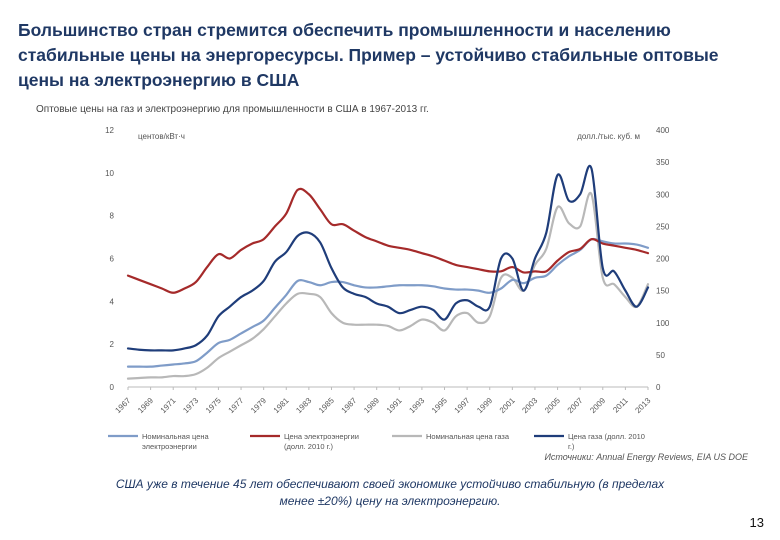 The width and height of the screenshot is (780, 540). What do you see at coordinates (484, 405) in the screenshot?
I see `x-tick-label: 1999` at bounding box center [484, 405].